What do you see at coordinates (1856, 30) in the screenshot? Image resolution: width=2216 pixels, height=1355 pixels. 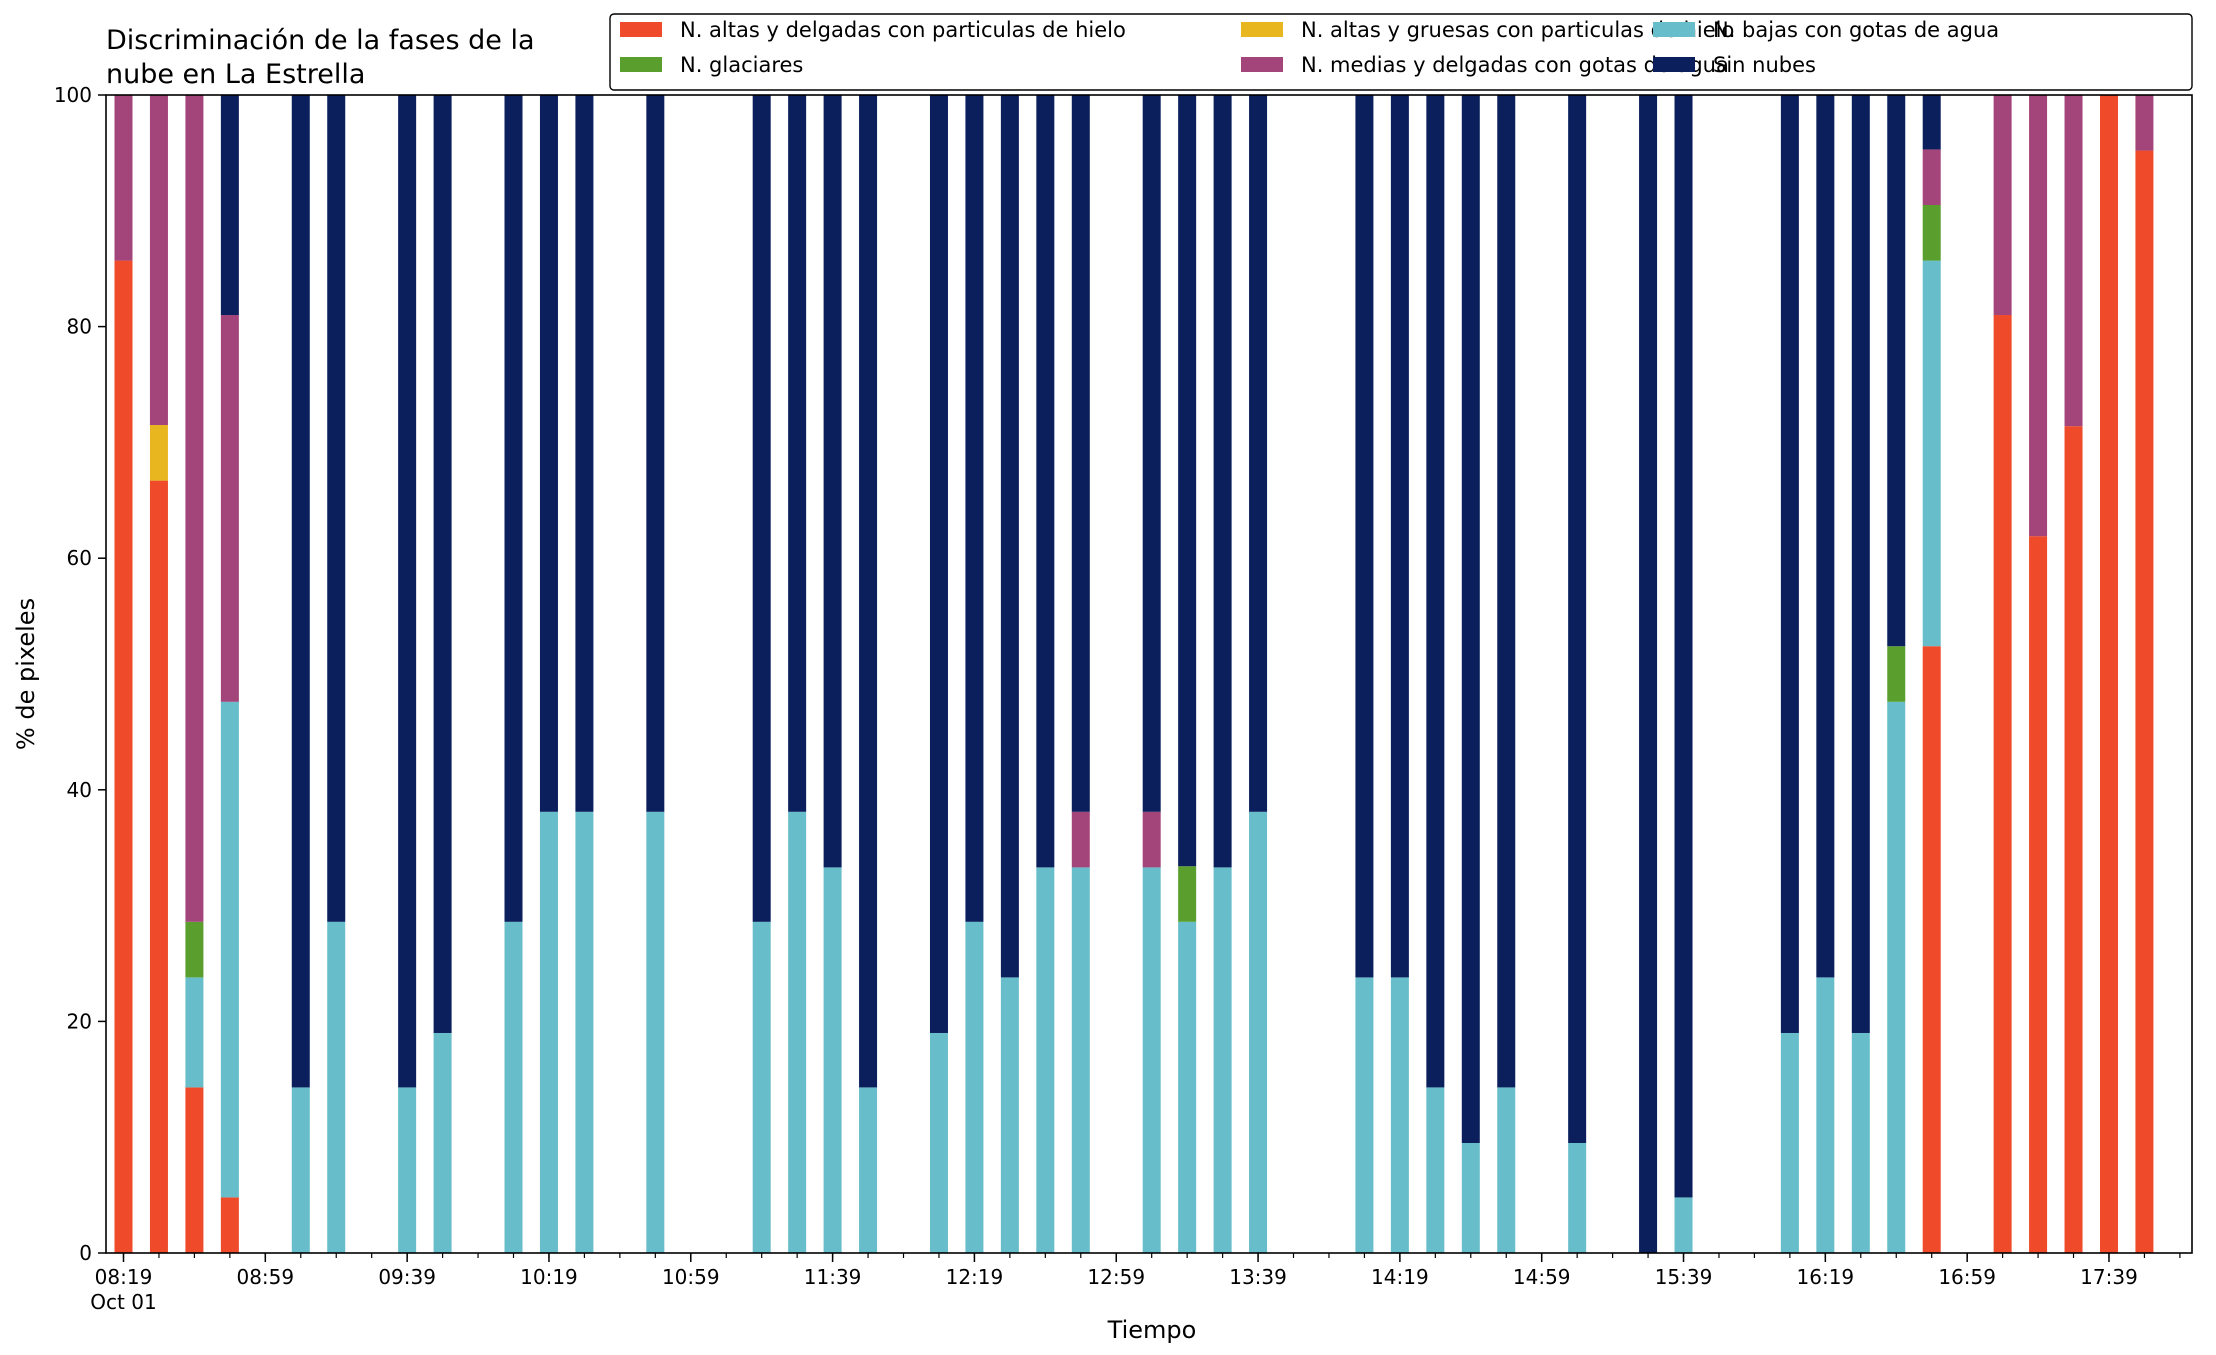 I see `legend-label-bajas: N. bajas con gotas de agua` at bounding box center [1856, 30].